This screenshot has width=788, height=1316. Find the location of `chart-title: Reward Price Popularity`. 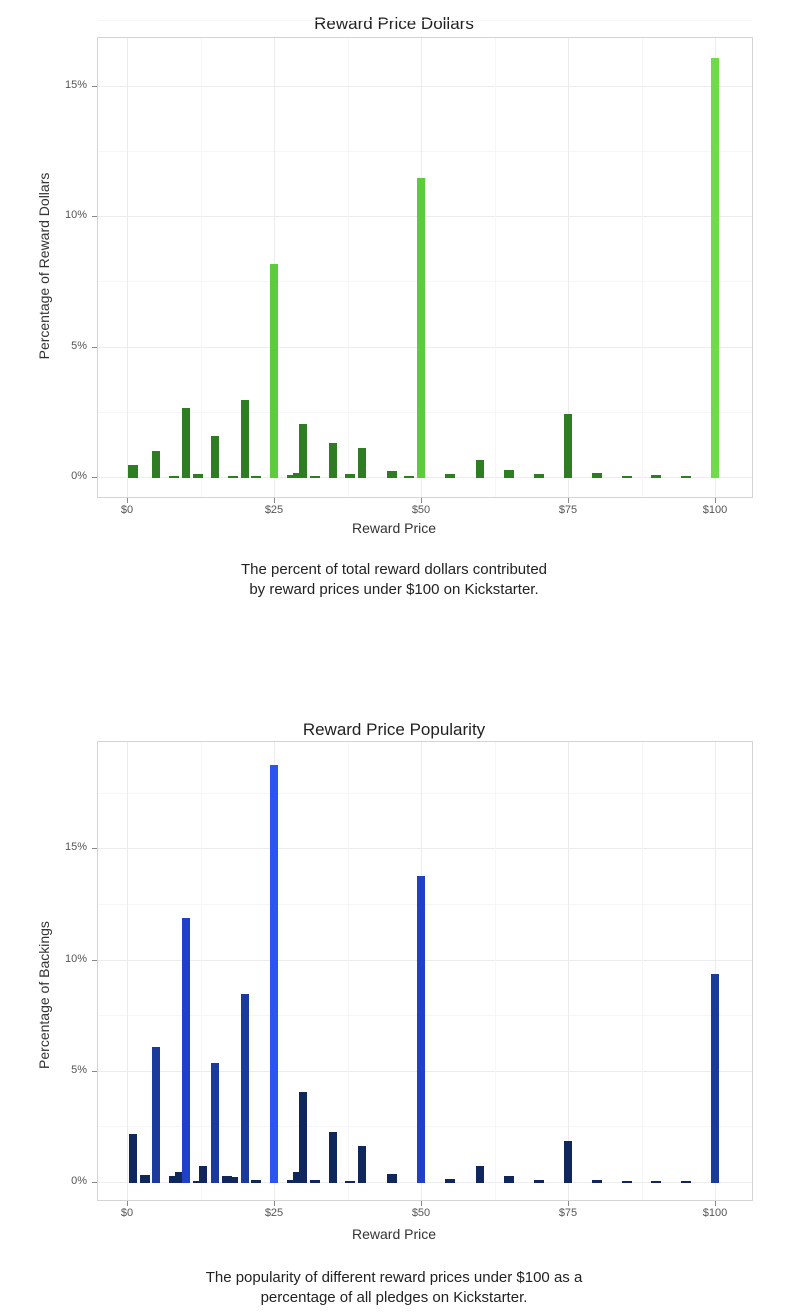

chart-title: Reward Price Popularity is located at coordinates (394, 729).